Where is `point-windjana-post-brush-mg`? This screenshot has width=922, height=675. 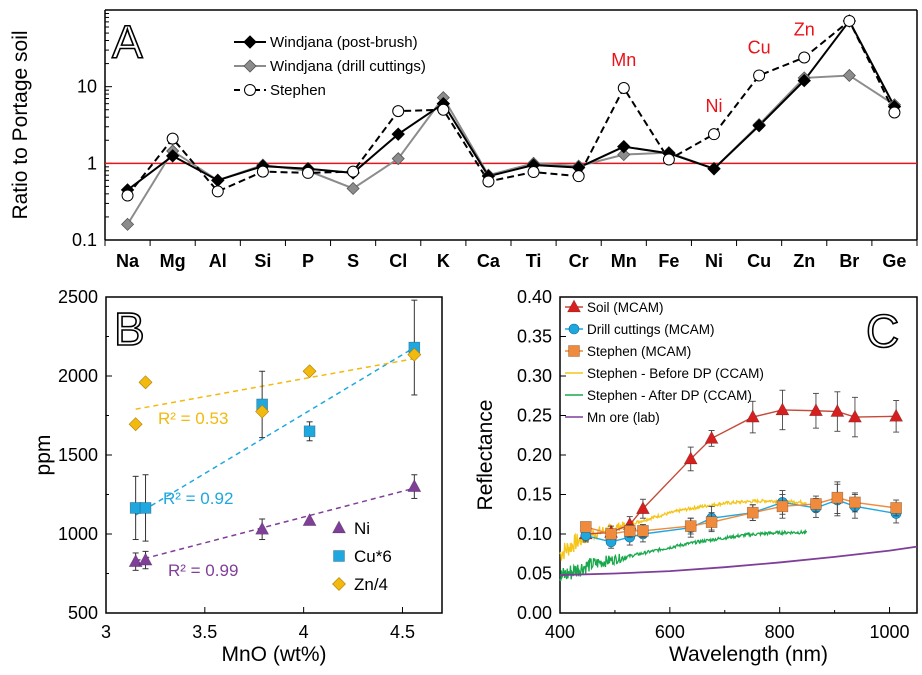 point-windjana-post-brush-mg is located at coordinates (172, 156).